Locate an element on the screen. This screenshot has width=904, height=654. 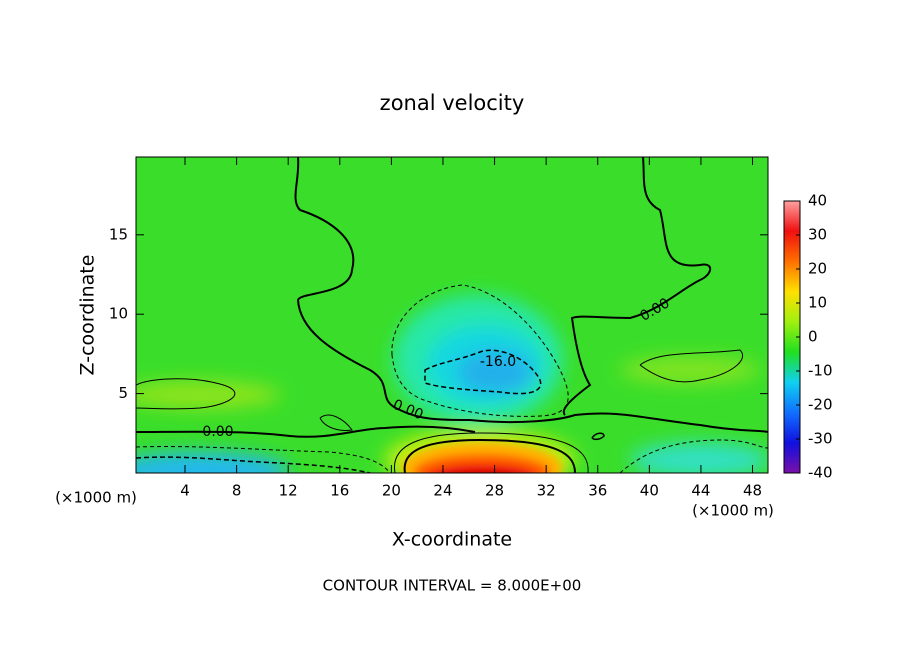
colorbar-tick-label: -30 is located at coordinates (820, 439).